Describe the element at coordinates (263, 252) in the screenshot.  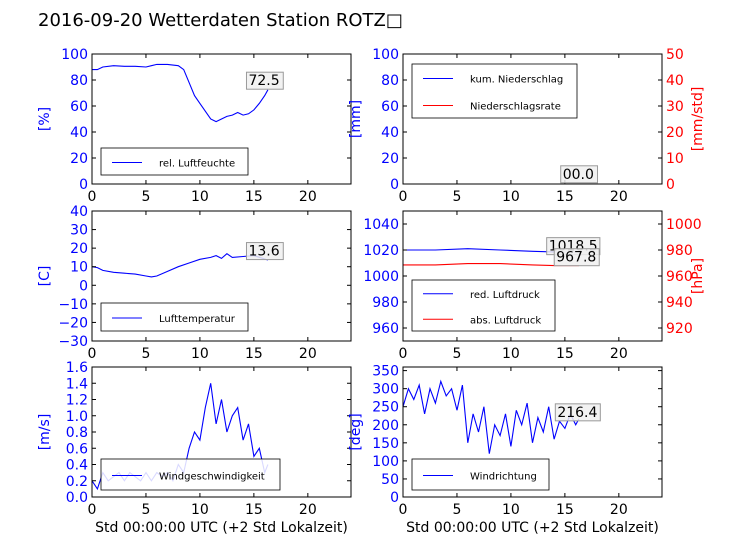
I see `value-annotation: 13.6` at that location.